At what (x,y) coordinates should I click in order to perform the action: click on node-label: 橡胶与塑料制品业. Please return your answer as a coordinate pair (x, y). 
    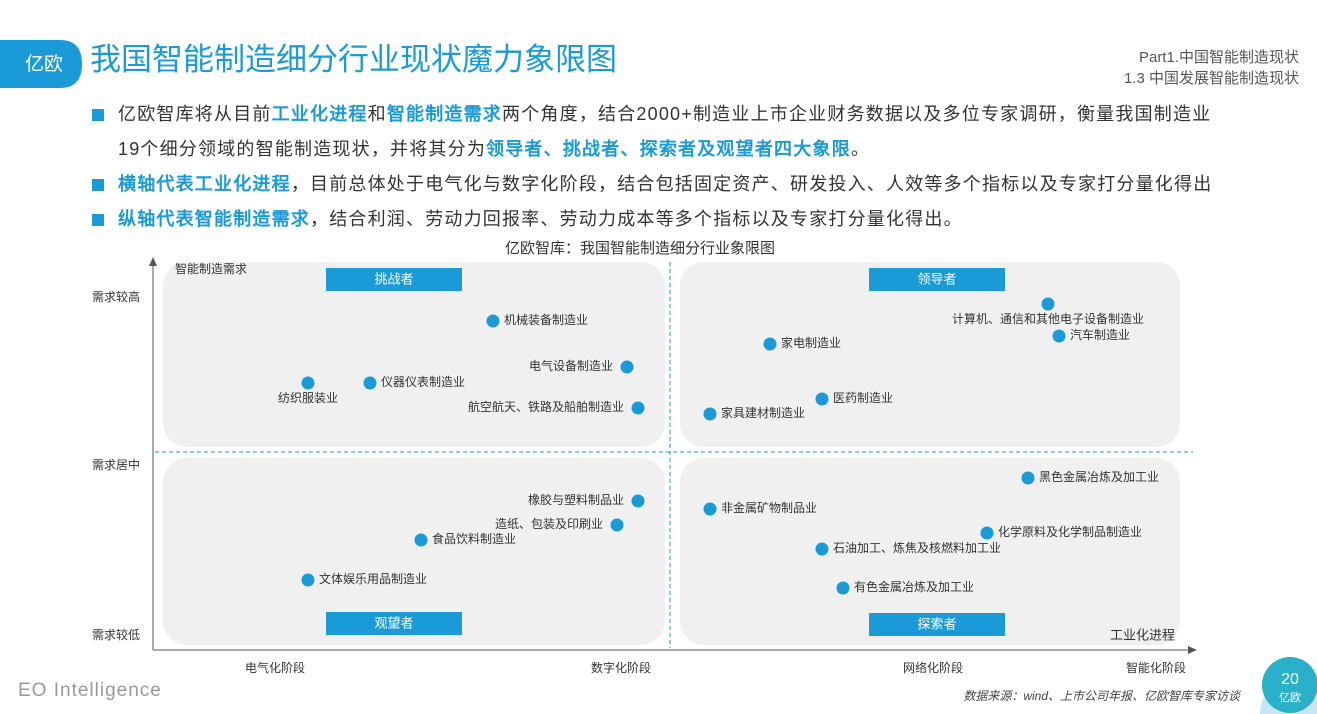
    Looking at the image, I should click on (576, 499).